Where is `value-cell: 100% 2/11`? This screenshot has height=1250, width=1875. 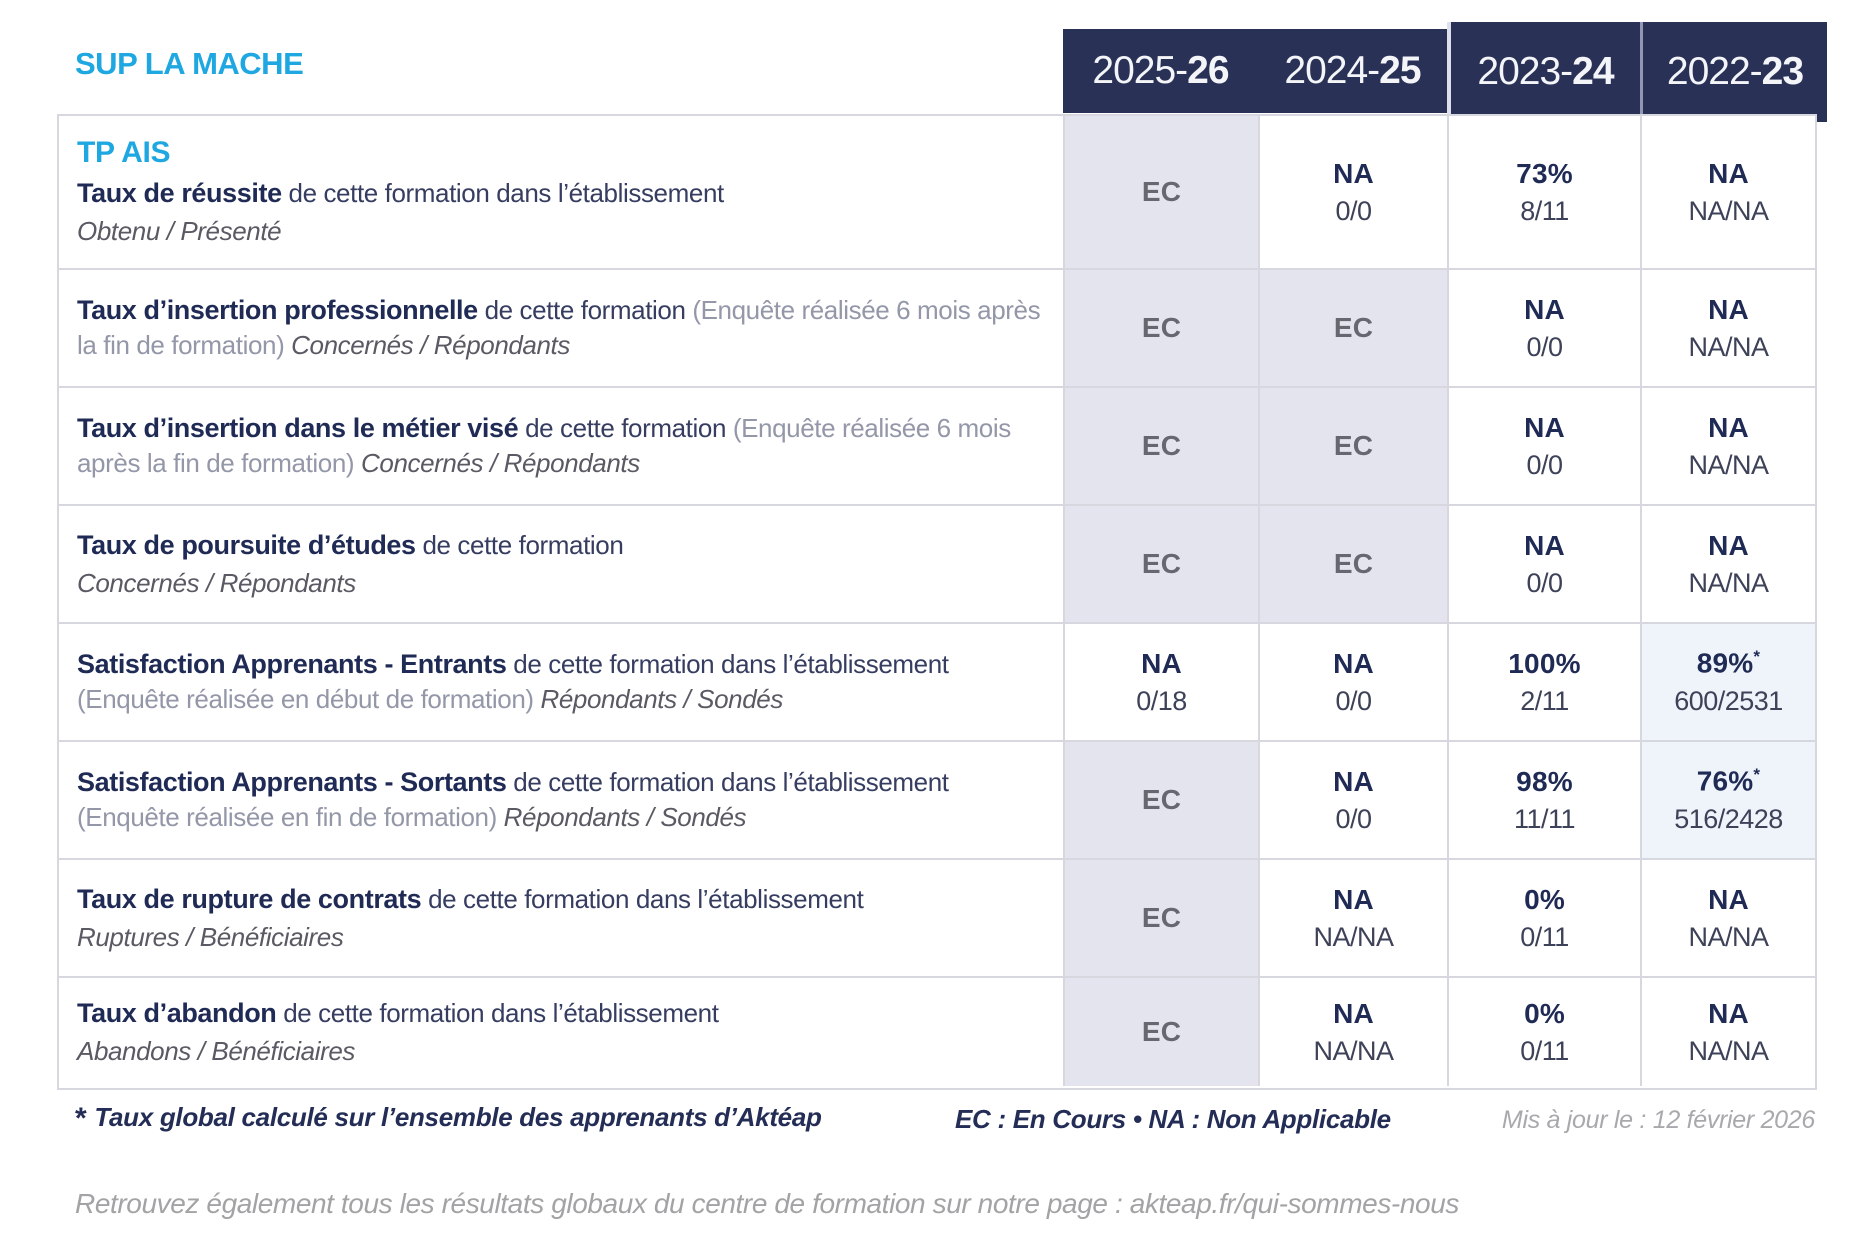 value-cell: 100% 2/11 is located at coordinates (1543, 682).